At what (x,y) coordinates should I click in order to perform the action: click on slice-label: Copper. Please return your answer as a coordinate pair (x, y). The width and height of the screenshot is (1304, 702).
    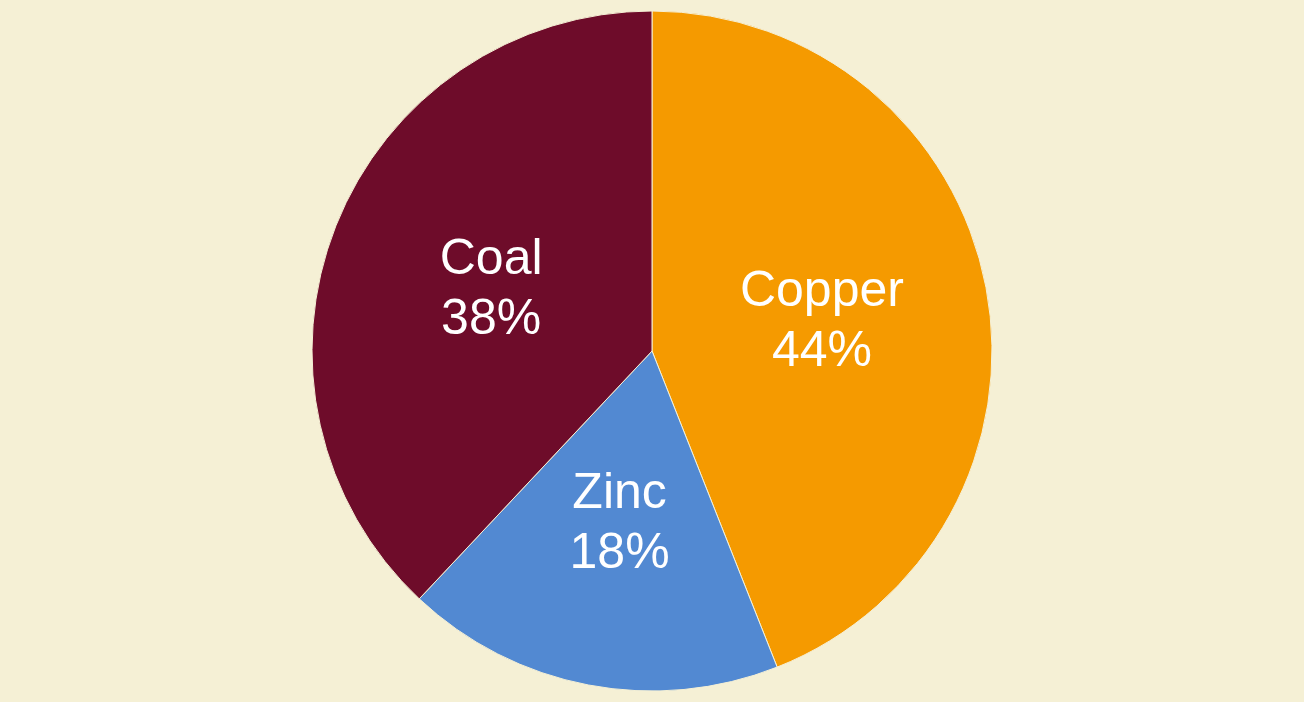
    Looking at the image, I should click on (821, 288).